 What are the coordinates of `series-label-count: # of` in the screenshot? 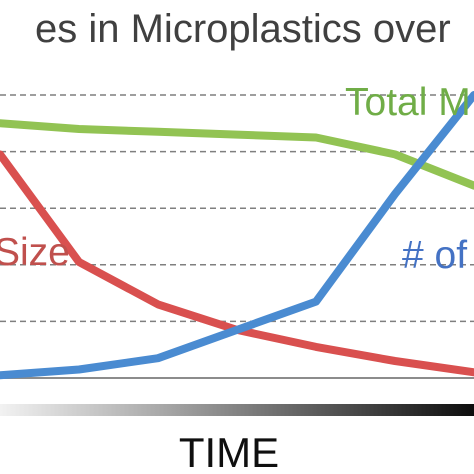 It's located at (434, 255).